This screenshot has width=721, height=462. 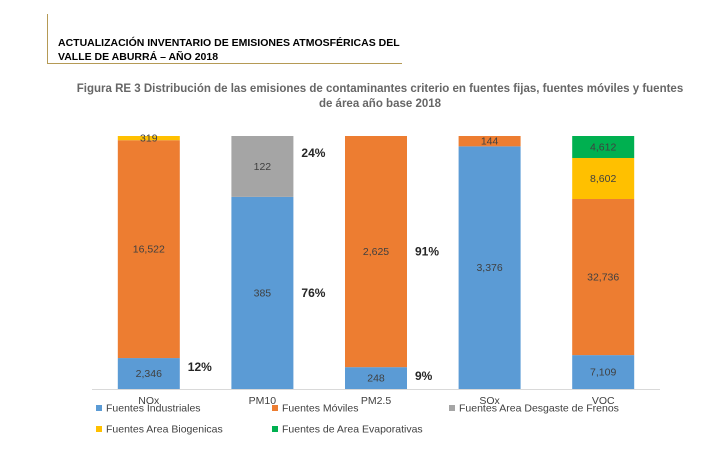 What do you see at coordinates (352, 430) in the screenshot?
I see `legend-label-fuentes-de-area-evaporativas: Fuentes de Area Evaporativas` at bounding box center [352, 430].